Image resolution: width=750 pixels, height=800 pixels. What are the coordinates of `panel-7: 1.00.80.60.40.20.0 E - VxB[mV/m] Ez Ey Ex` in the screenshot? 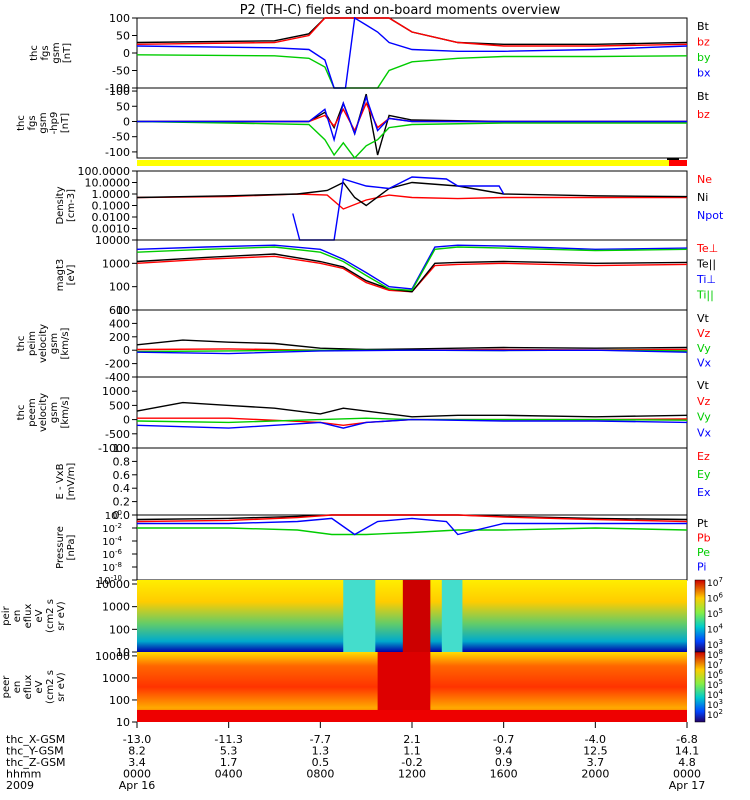 It's located at (383, 482).